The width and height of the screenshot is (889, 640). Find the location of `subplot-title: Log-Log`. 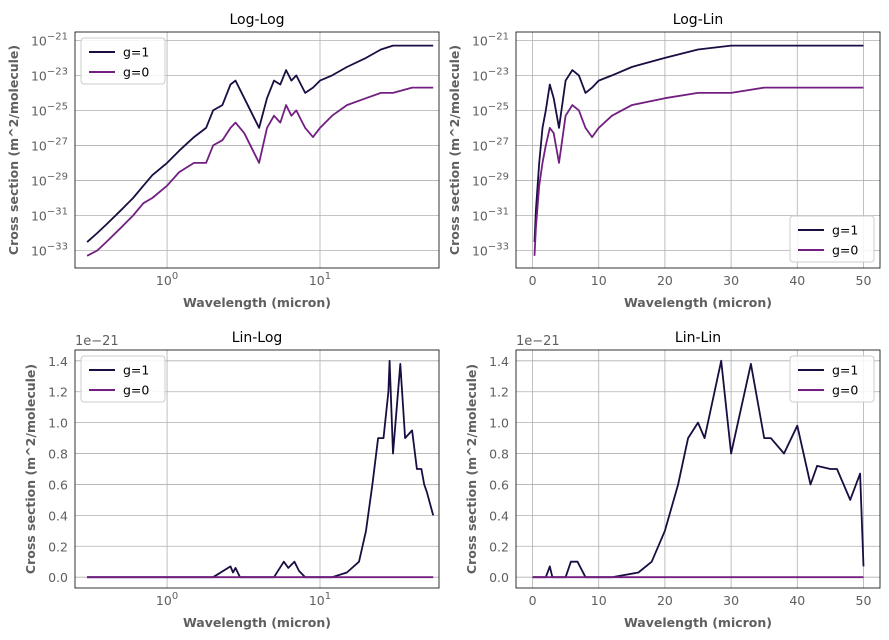

subplot-title: Log-Log is located at coordinates (256, 20).